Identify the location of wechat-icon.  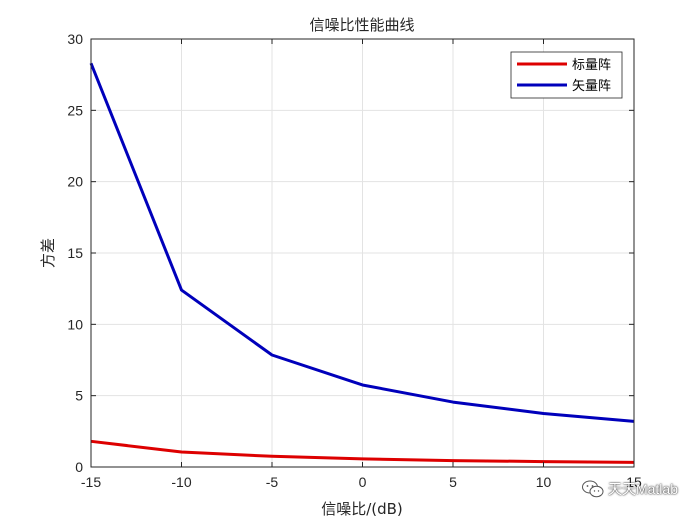
(592, 489).